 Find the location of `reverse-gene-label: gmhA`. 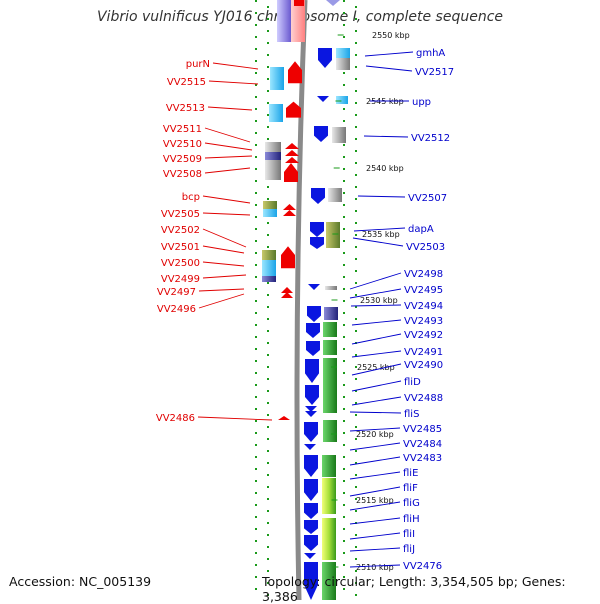

reverse-gene-label: gmhA is located at coordinates (430, 53).